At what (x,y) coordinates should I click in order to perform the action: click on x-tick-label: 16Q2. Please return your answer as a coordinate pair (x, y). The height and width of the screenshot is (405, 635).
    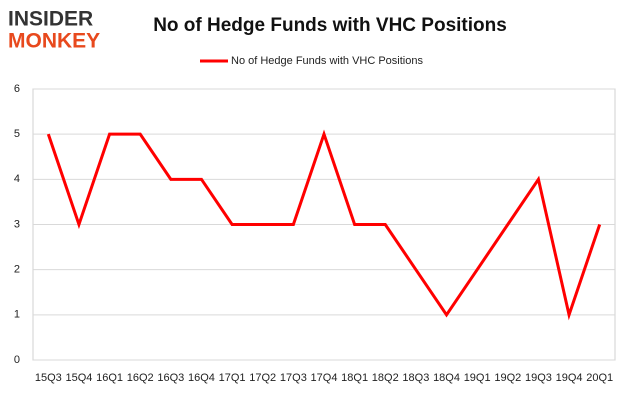
    Looking at the image, I should click on (140, 378).